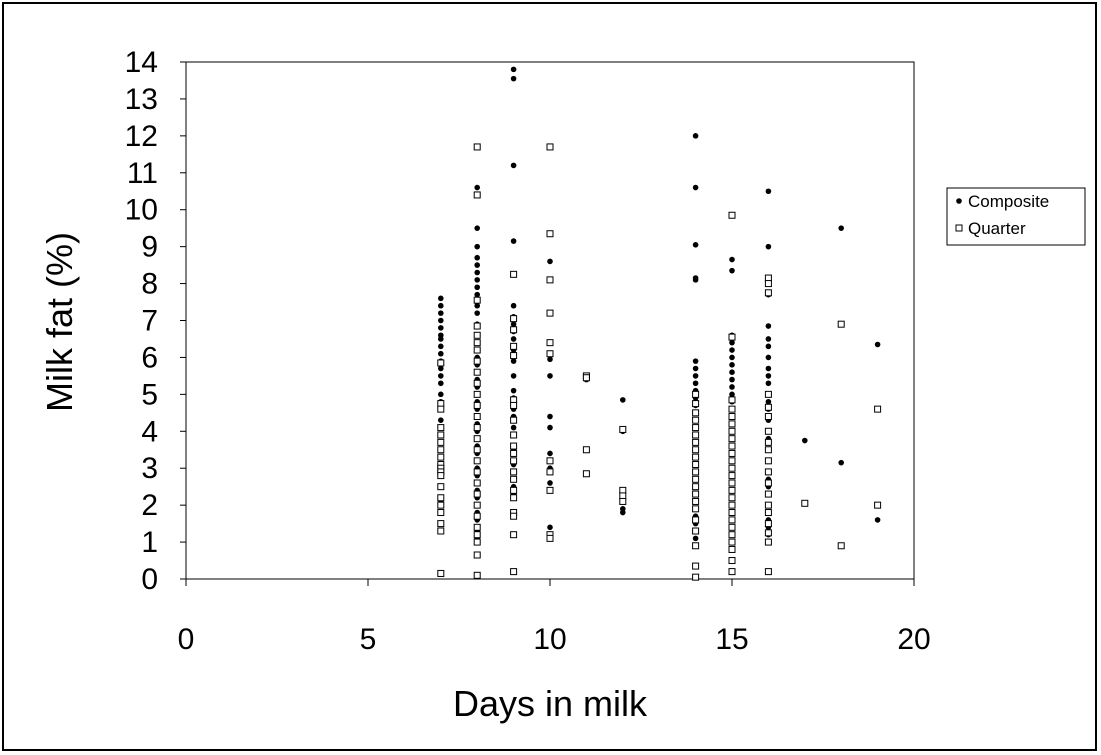  What do you see at coordinates (1008, 201) in the screenshot?
I see `legend-label-composite: Composite` at bounding box center [1008, 201].